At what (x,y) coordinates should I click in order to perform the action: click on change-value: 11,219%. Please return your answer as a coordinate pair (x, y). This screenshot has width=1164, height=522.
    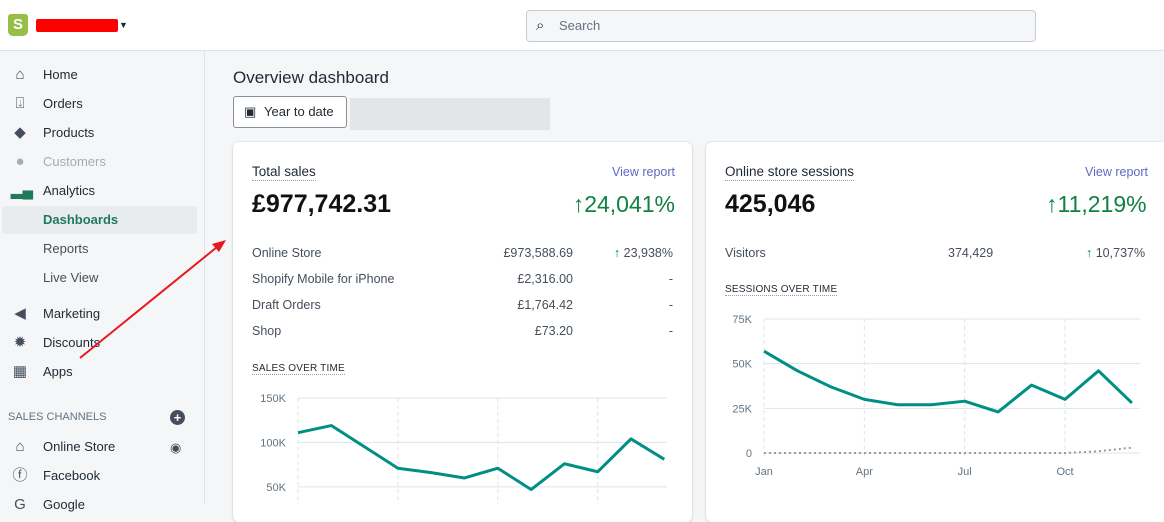
    Looking at the image, I should click on (1102, 204).